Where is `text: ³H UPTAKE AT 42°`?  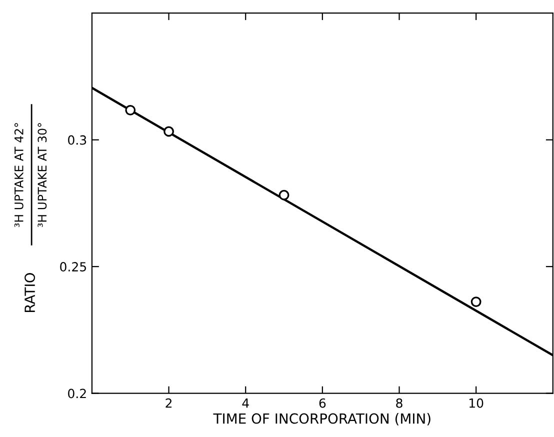 text: ³H UPTAKE AT 42° is located at coordinates (19, 175).